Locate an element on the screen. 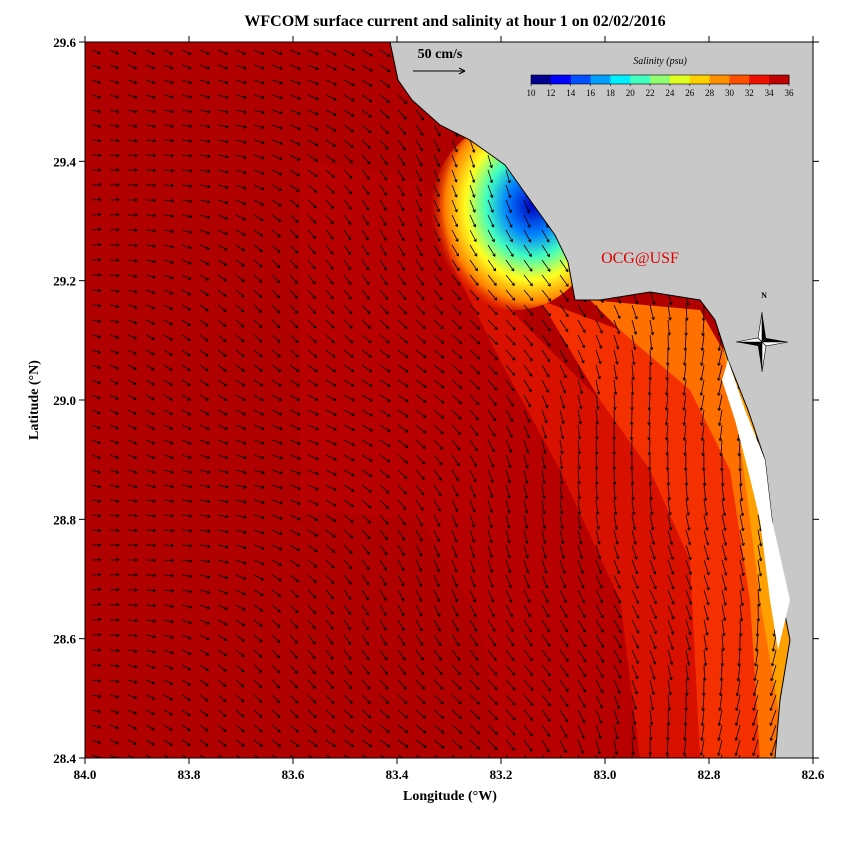 This screenshot has height=847, width=857. y-axis-label: Latitude (°N) is located at coordinates (34, 400).